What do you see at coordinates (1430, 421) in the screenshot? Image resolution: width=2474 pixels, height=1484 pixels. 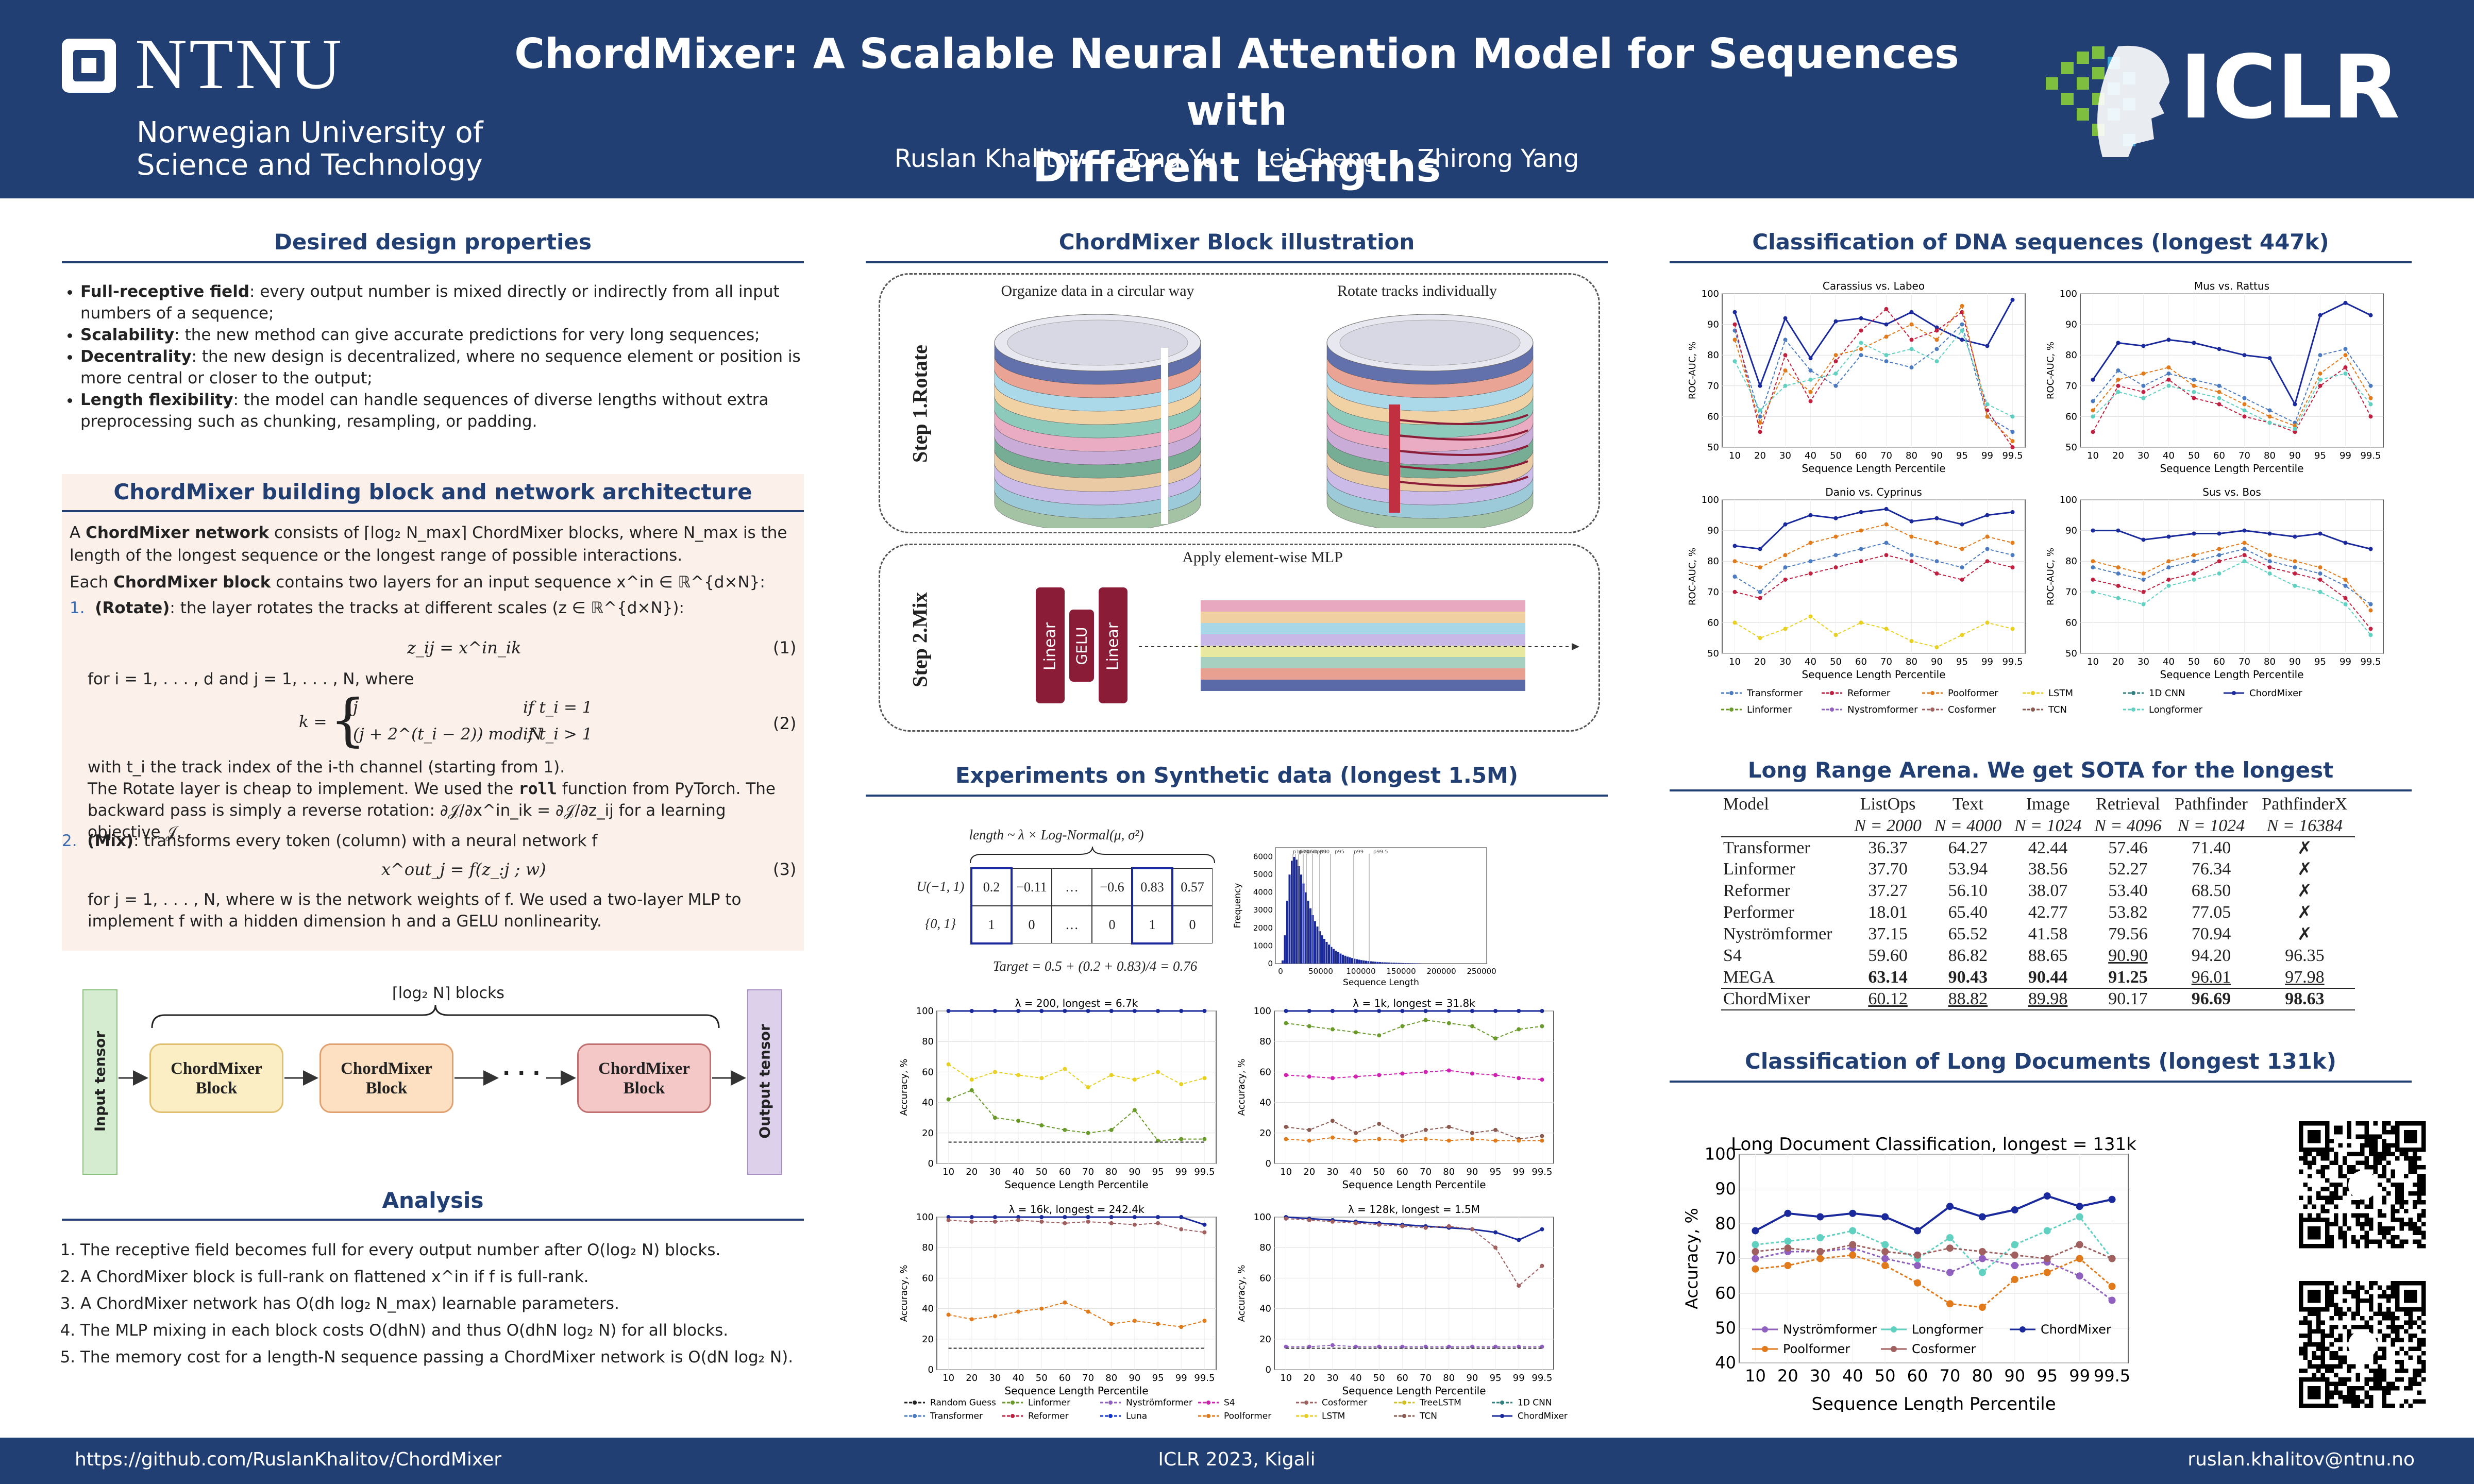 I see `rotated-tracks-cylinder` at bounding box center [1430, 421].